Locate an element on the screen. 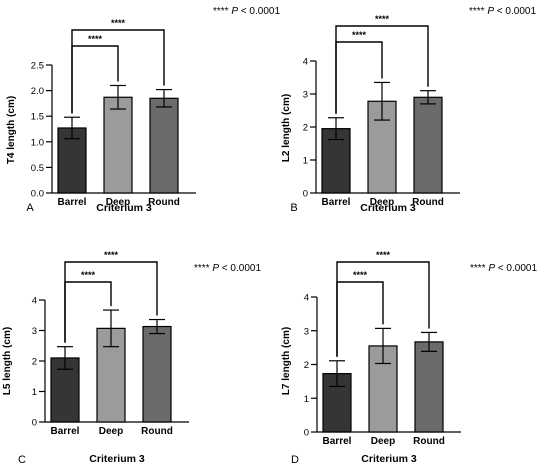 This screenshot has width=550, height=476. y-tick-label: 1.5 is located at coordinates (37, 117).